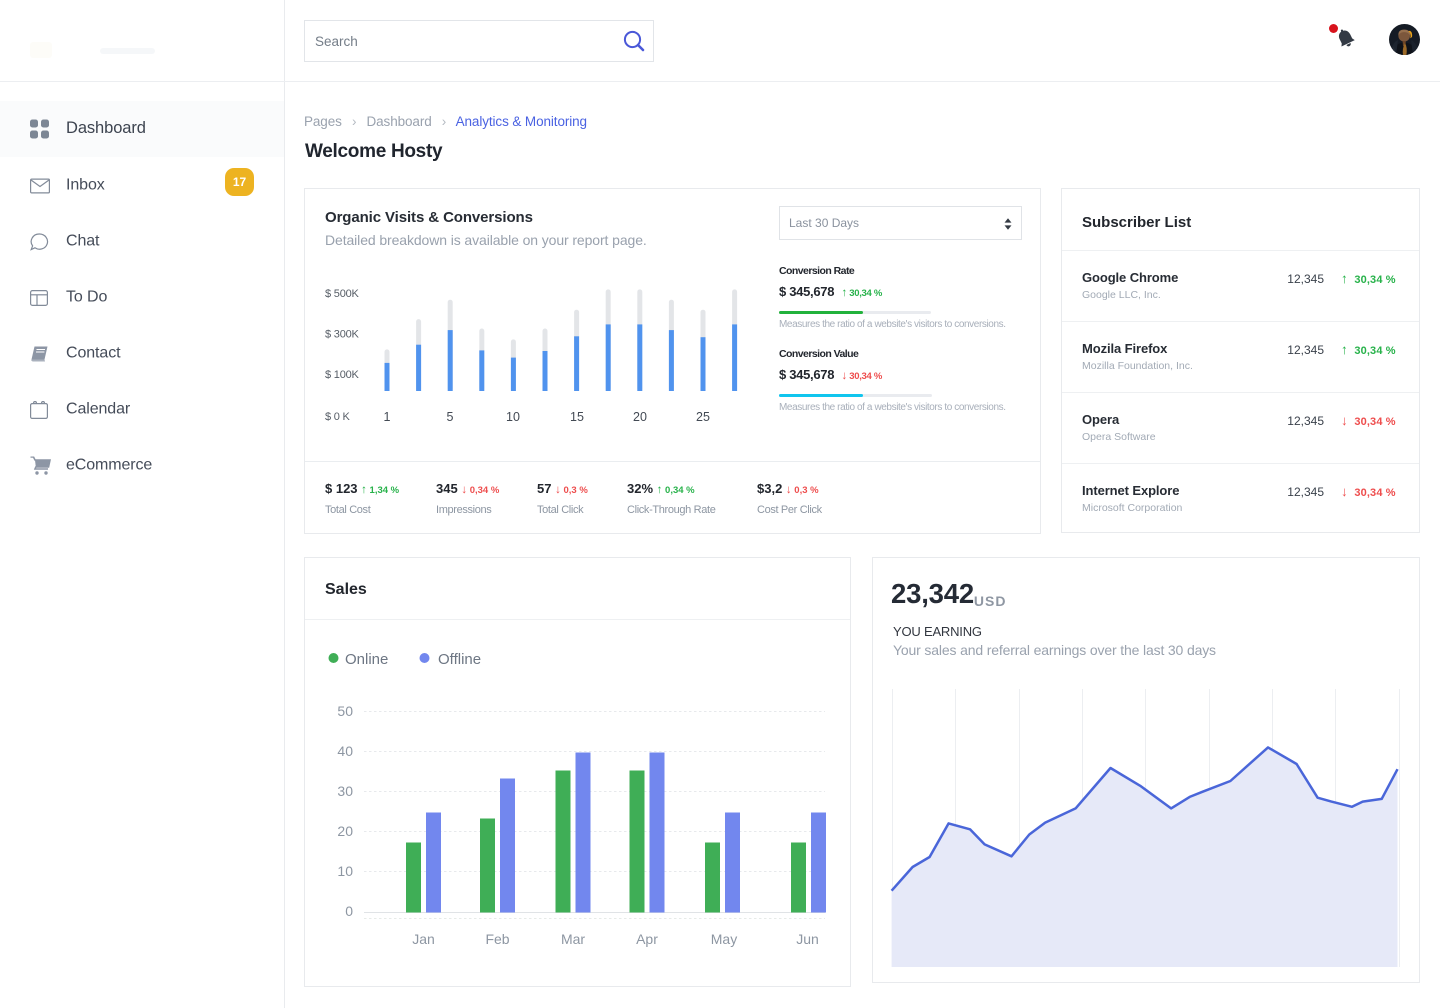 This screenshot has width=1440, height=1008. What do you see at coordinates (497, 939) in the screenshot?
I see `svg-text: Feb` at bounding box center [497, 939].